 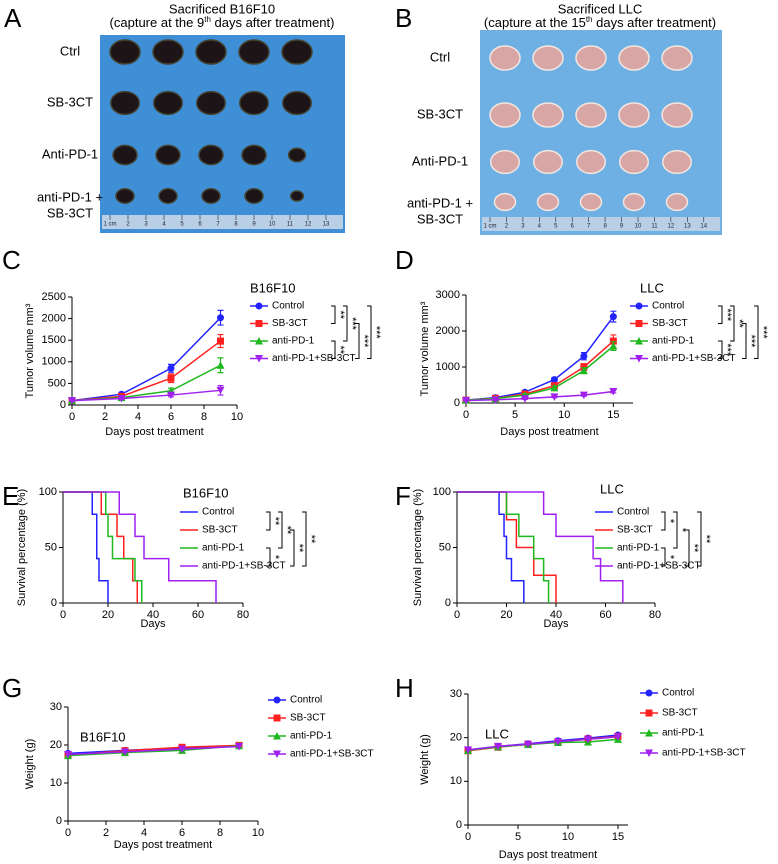 I want to click on x-axis-label: Days, so click(x=556, y=624).